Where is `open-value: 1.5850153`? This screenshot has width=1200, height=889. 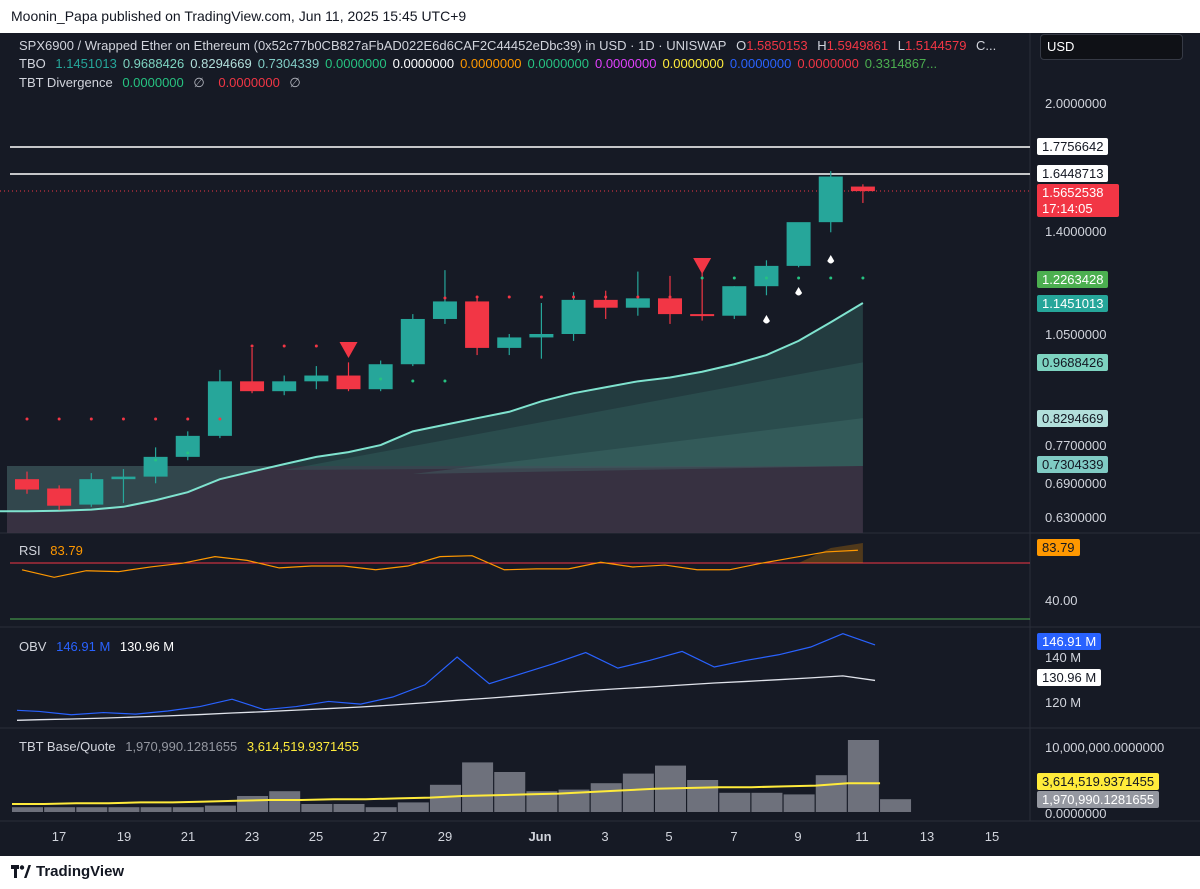
open-value: 1.5850153 is located at coordinates (777, 45).